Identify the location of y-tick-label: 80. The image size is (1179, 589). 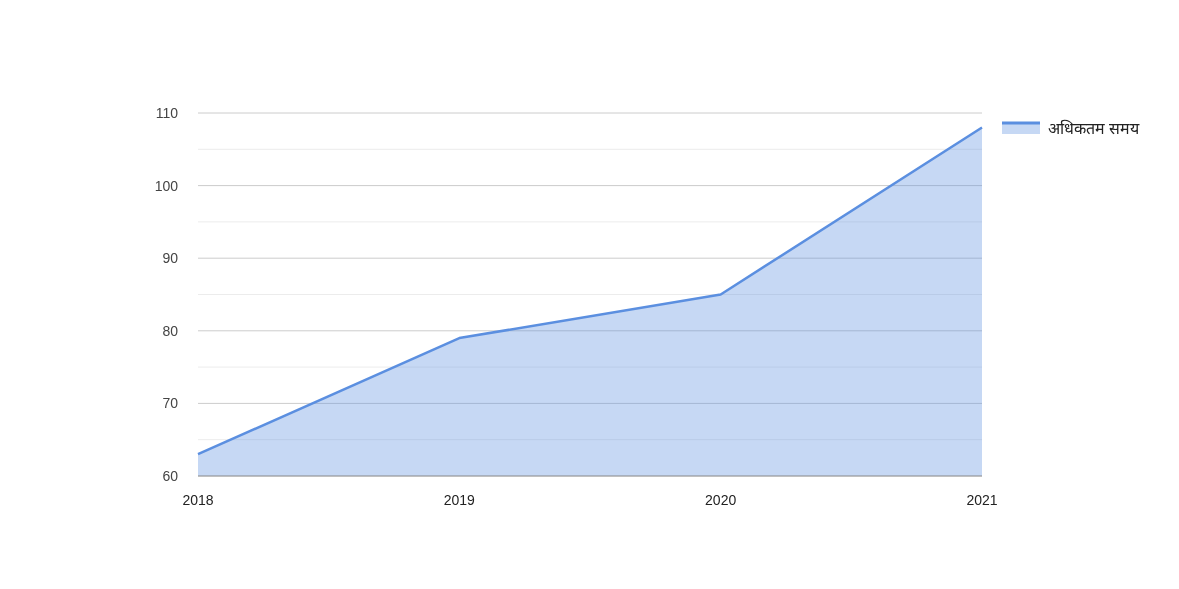
(170, 330).